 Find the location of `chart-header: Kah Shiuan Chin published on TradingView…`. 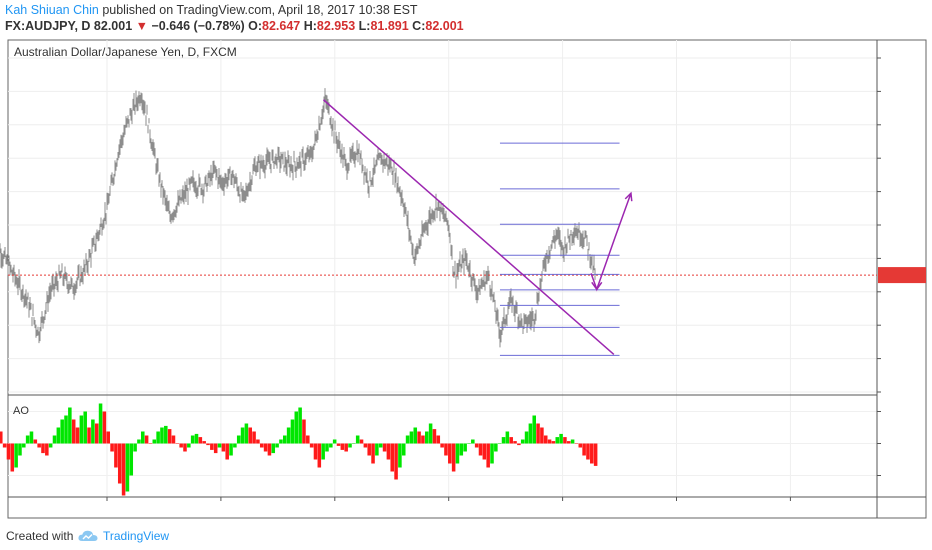

chart-header: Kah Shiuan Chin published on TradingView… is located at coordinates (466, 17).